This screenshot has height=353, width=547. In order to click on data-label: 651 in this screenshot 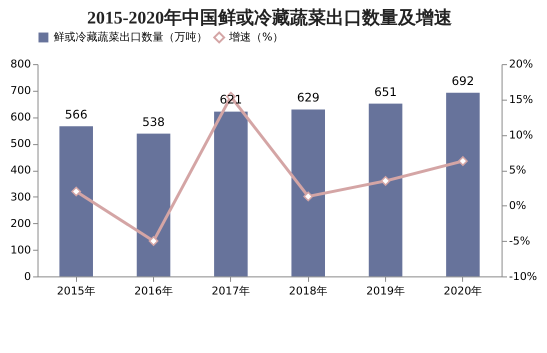, I will do `click(385, 91)`.